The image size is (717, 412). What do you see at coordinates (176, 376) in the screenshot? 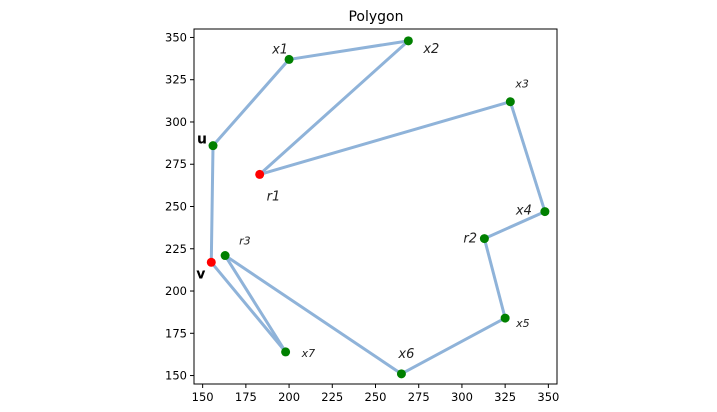
I see `y-tick-label: 150` at bounding box center [176, 376].